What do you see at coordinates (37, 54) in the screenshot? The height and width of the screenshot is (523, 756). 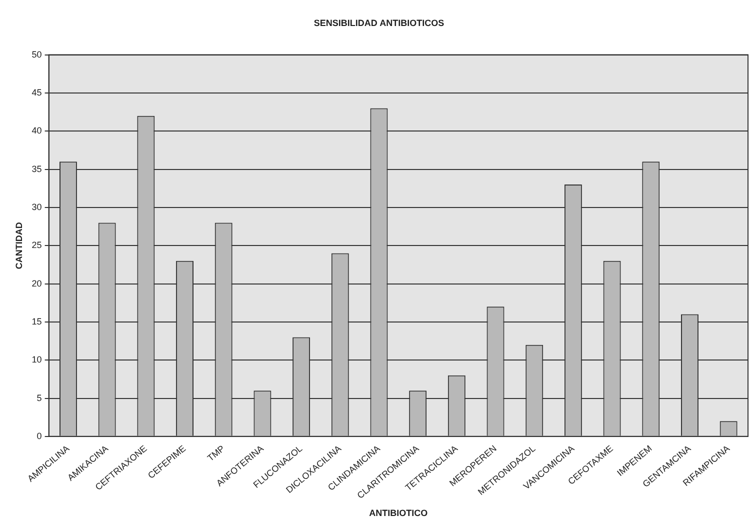 I see `y-tick-label: 50` at bounding box center [37, 54].